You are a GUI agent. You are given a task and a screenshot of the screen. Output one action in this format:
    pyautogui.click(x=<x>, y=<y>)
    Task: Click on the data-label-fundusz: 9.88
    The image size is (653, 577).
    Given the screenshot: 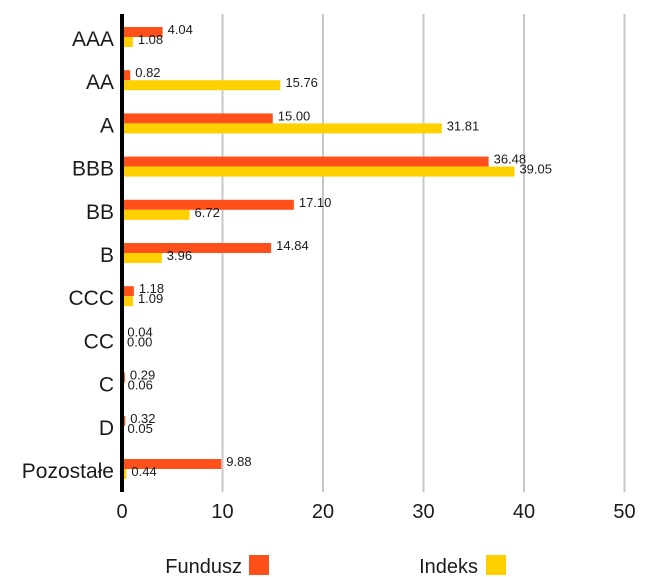 What is the action you would take?
    pyautogui.click(x=238, y=461)
    